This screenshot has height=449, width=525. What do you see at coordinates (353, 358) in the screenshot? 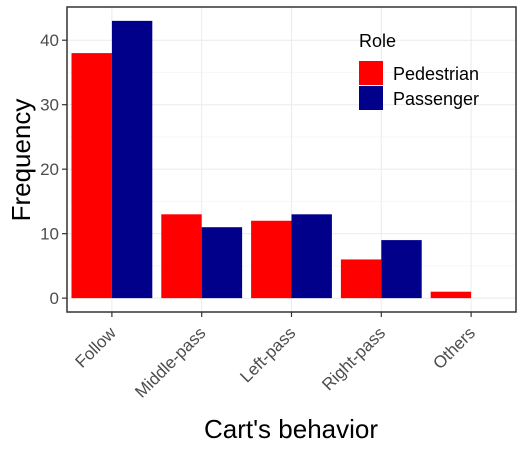
I see `x-tick-label: Right-pass` at bounding box center [353, 358].